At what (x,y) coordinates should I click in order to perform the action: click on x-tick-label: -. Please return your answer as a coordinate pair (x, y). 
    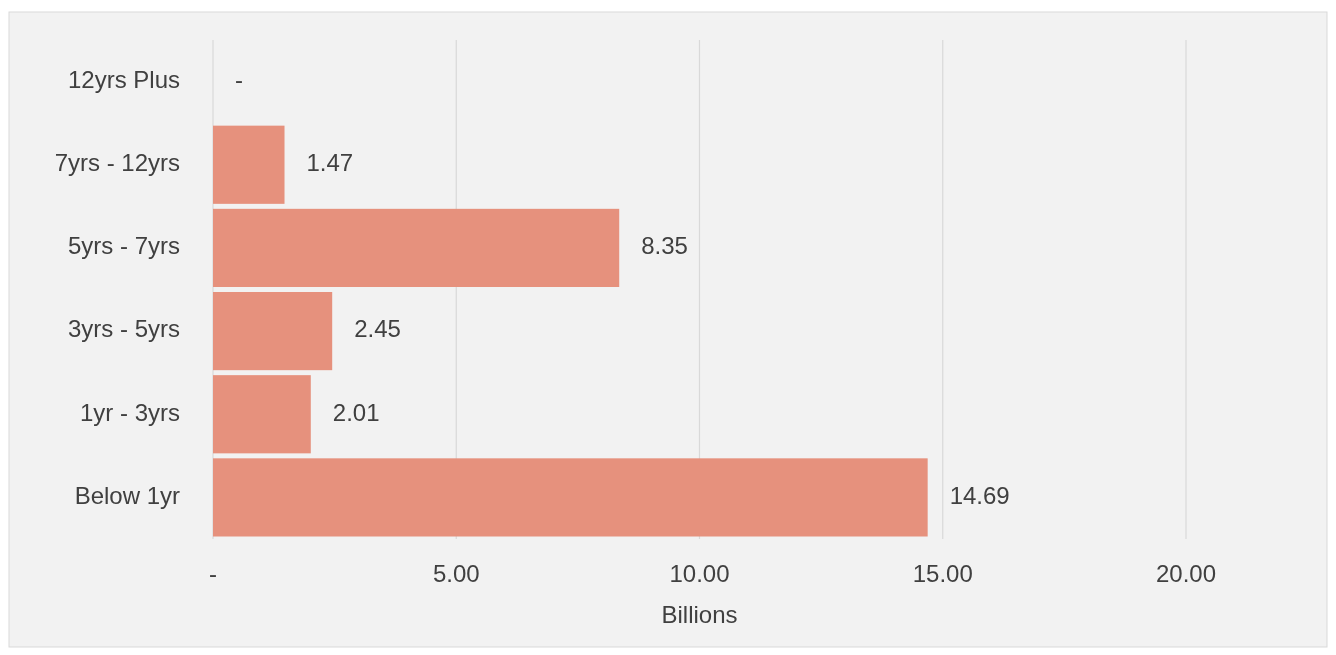
    Looking at the image, I should click on (213, 574).